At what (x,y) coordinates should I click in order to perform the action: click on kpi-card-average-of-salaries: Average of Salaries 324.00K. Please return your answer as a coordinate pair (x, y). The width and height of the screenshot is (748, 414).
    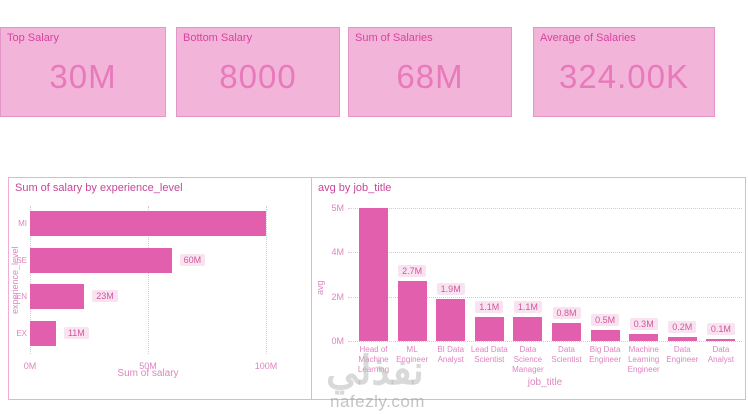
    Looking at the image, I should click on (624, 72).